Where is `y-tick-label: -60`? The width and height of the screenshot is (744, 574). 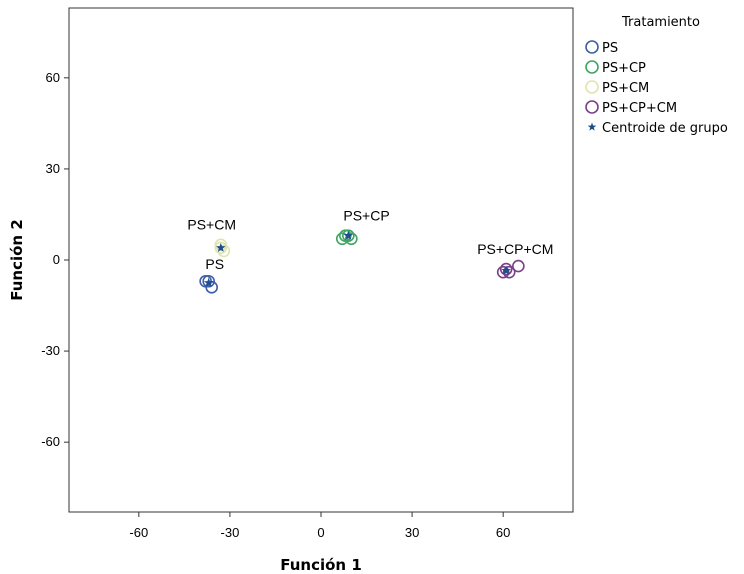
y-tick-label: -60 is located at coordinates (50, 441).